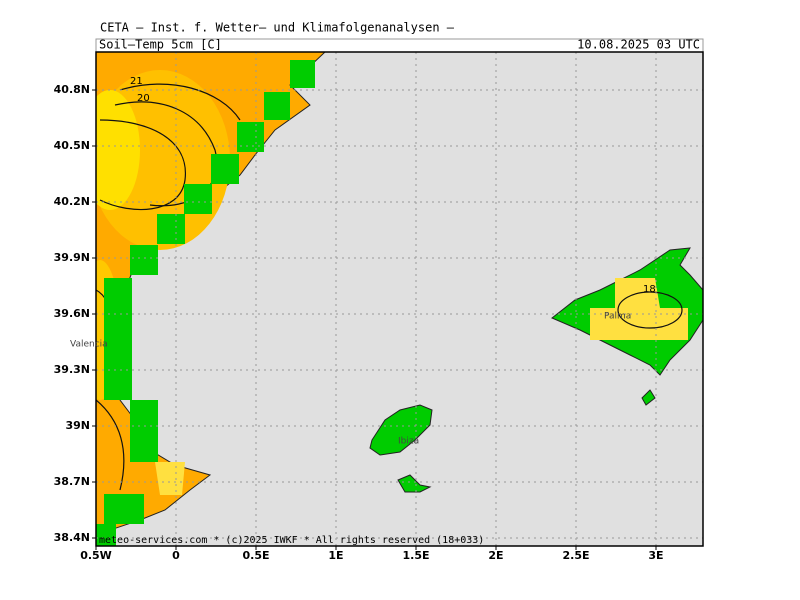 The image size is (800, 600). Describe the element at coordinates (408, 442) in the screenshot. I see `place-label: Ibiza` at that location.